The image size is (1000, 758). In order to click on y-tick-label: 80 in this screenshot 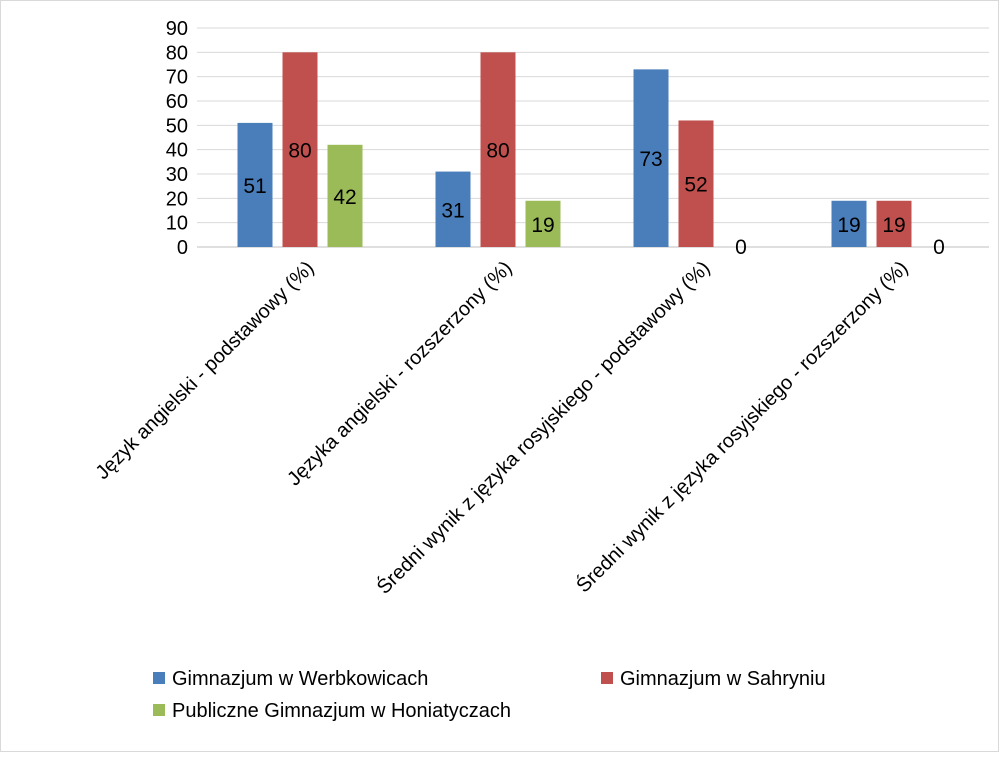, I will do `click(177, 53)`.